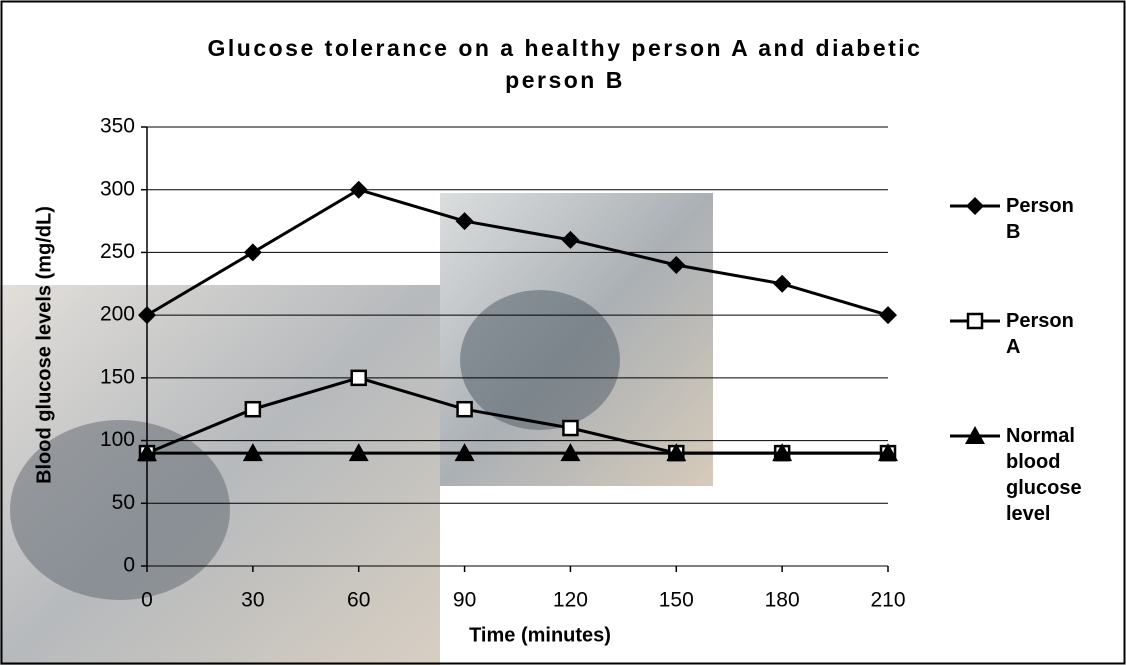 This screenshot has height=665, width=1126. What do you see at coordinates (1040, 334) in the screenshot?
I see `legend-label: Person A` at bounding box center [1040, 334].